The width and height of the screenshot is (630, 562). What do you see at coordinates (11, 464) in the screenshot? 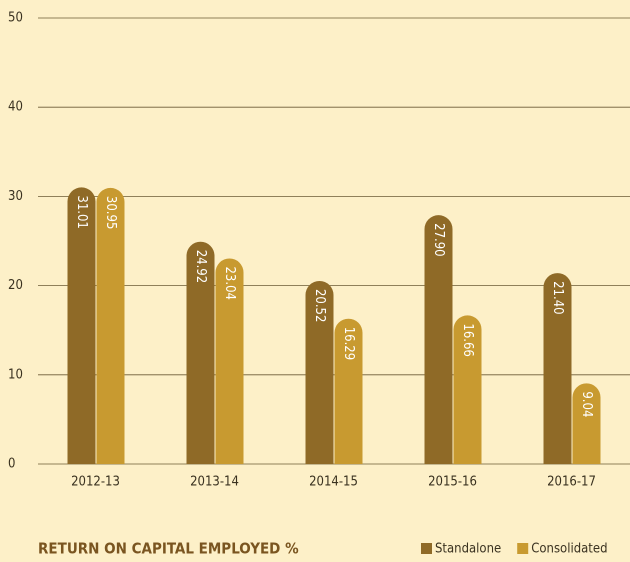
I see `y-tick-label: 0` at bounding box center [11, 464].